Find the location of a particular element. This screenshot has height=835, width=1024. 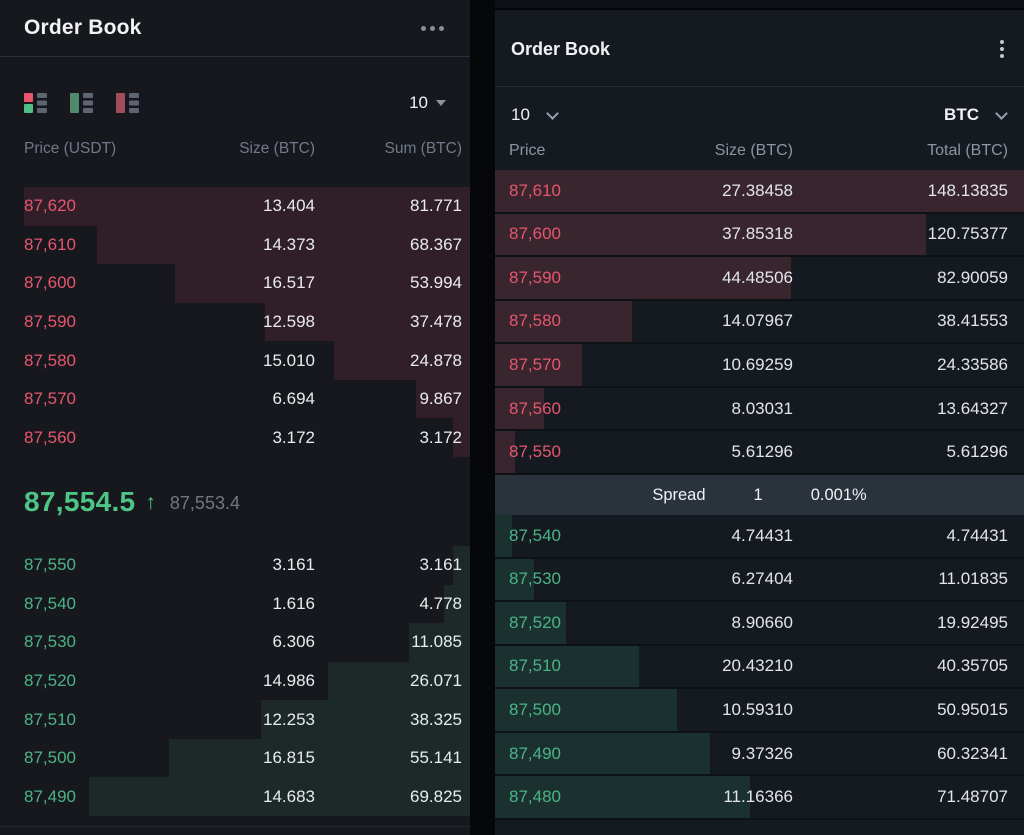

spread-label: Spread is located at coordinates (679, 494).